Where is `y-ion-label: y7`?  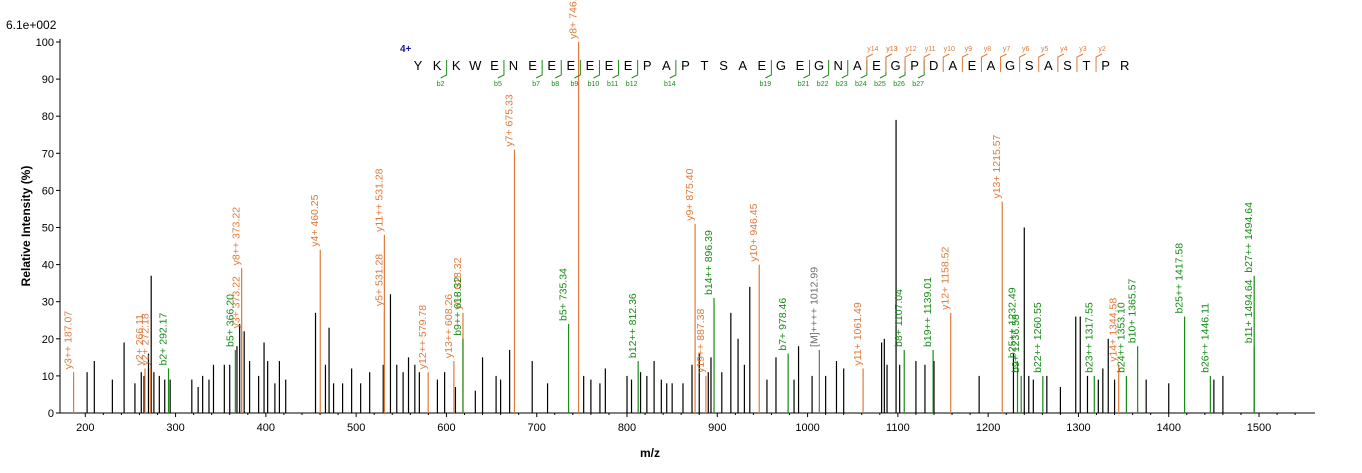
y-ion-label: y7 is located at coordinates (1007, 49).